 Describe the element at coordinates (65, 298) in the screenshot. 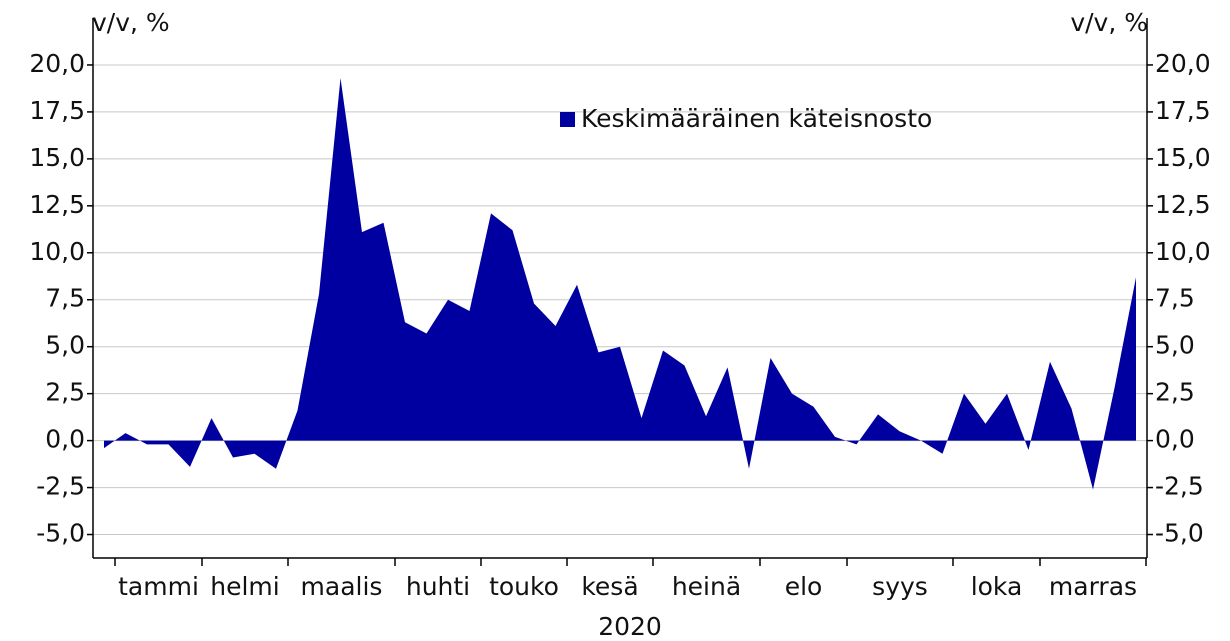

I see `y-tick-label: 7,5` at that location.